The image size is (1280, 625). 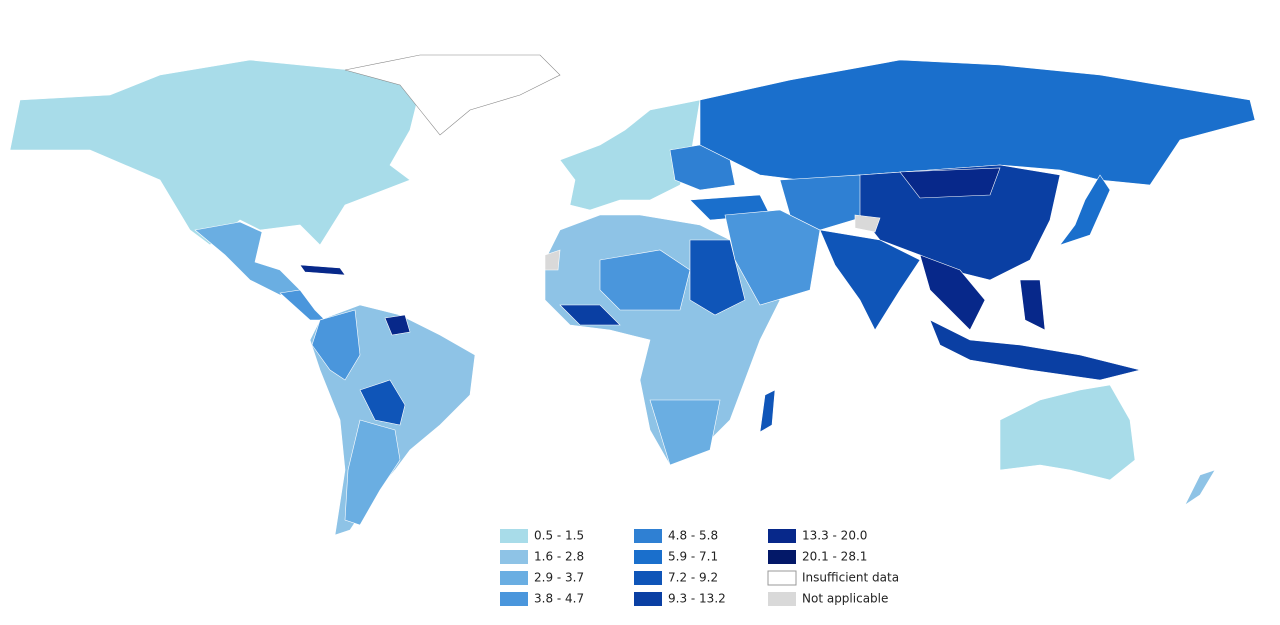 What do you see at coordinates (960, 222) in the screenshot?
I see `china` at bounding box center [960, 222].